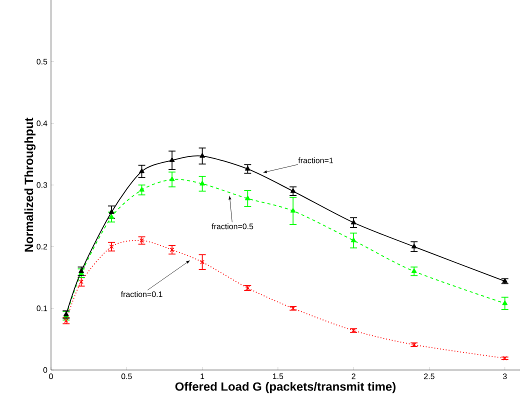 Image resolution: width=527 pixels, height=408 pixels. Describe the element at coordinates (285, 388) in the screenshot. I see `x-axis-title: Offered Load G (packets/transmit time)` at that location.